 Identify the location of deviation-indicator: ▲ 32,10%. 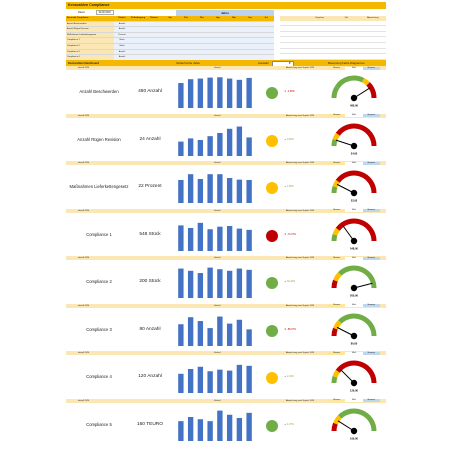
(289, 281).